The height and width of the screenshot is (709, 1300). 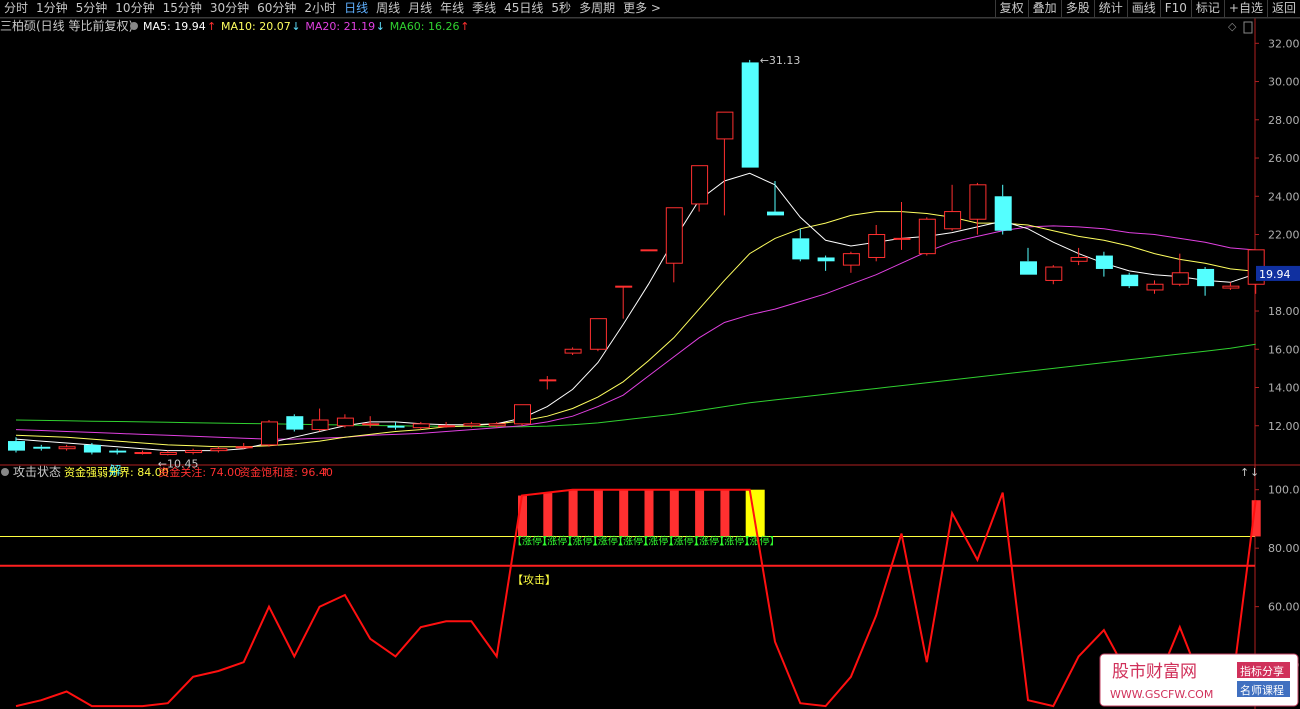 What do you see at coordinates (642, 8) in the screenshot?
I see `tab-16: 更多 >` at bounding box center [642, 8].